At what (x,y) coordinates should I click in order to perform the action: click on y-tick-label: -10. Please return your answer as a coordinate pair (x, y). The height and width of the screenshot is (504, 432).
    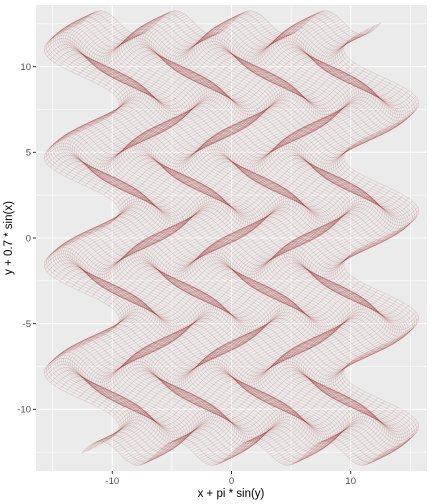
    Looking at the image, I should click on (24, 410).